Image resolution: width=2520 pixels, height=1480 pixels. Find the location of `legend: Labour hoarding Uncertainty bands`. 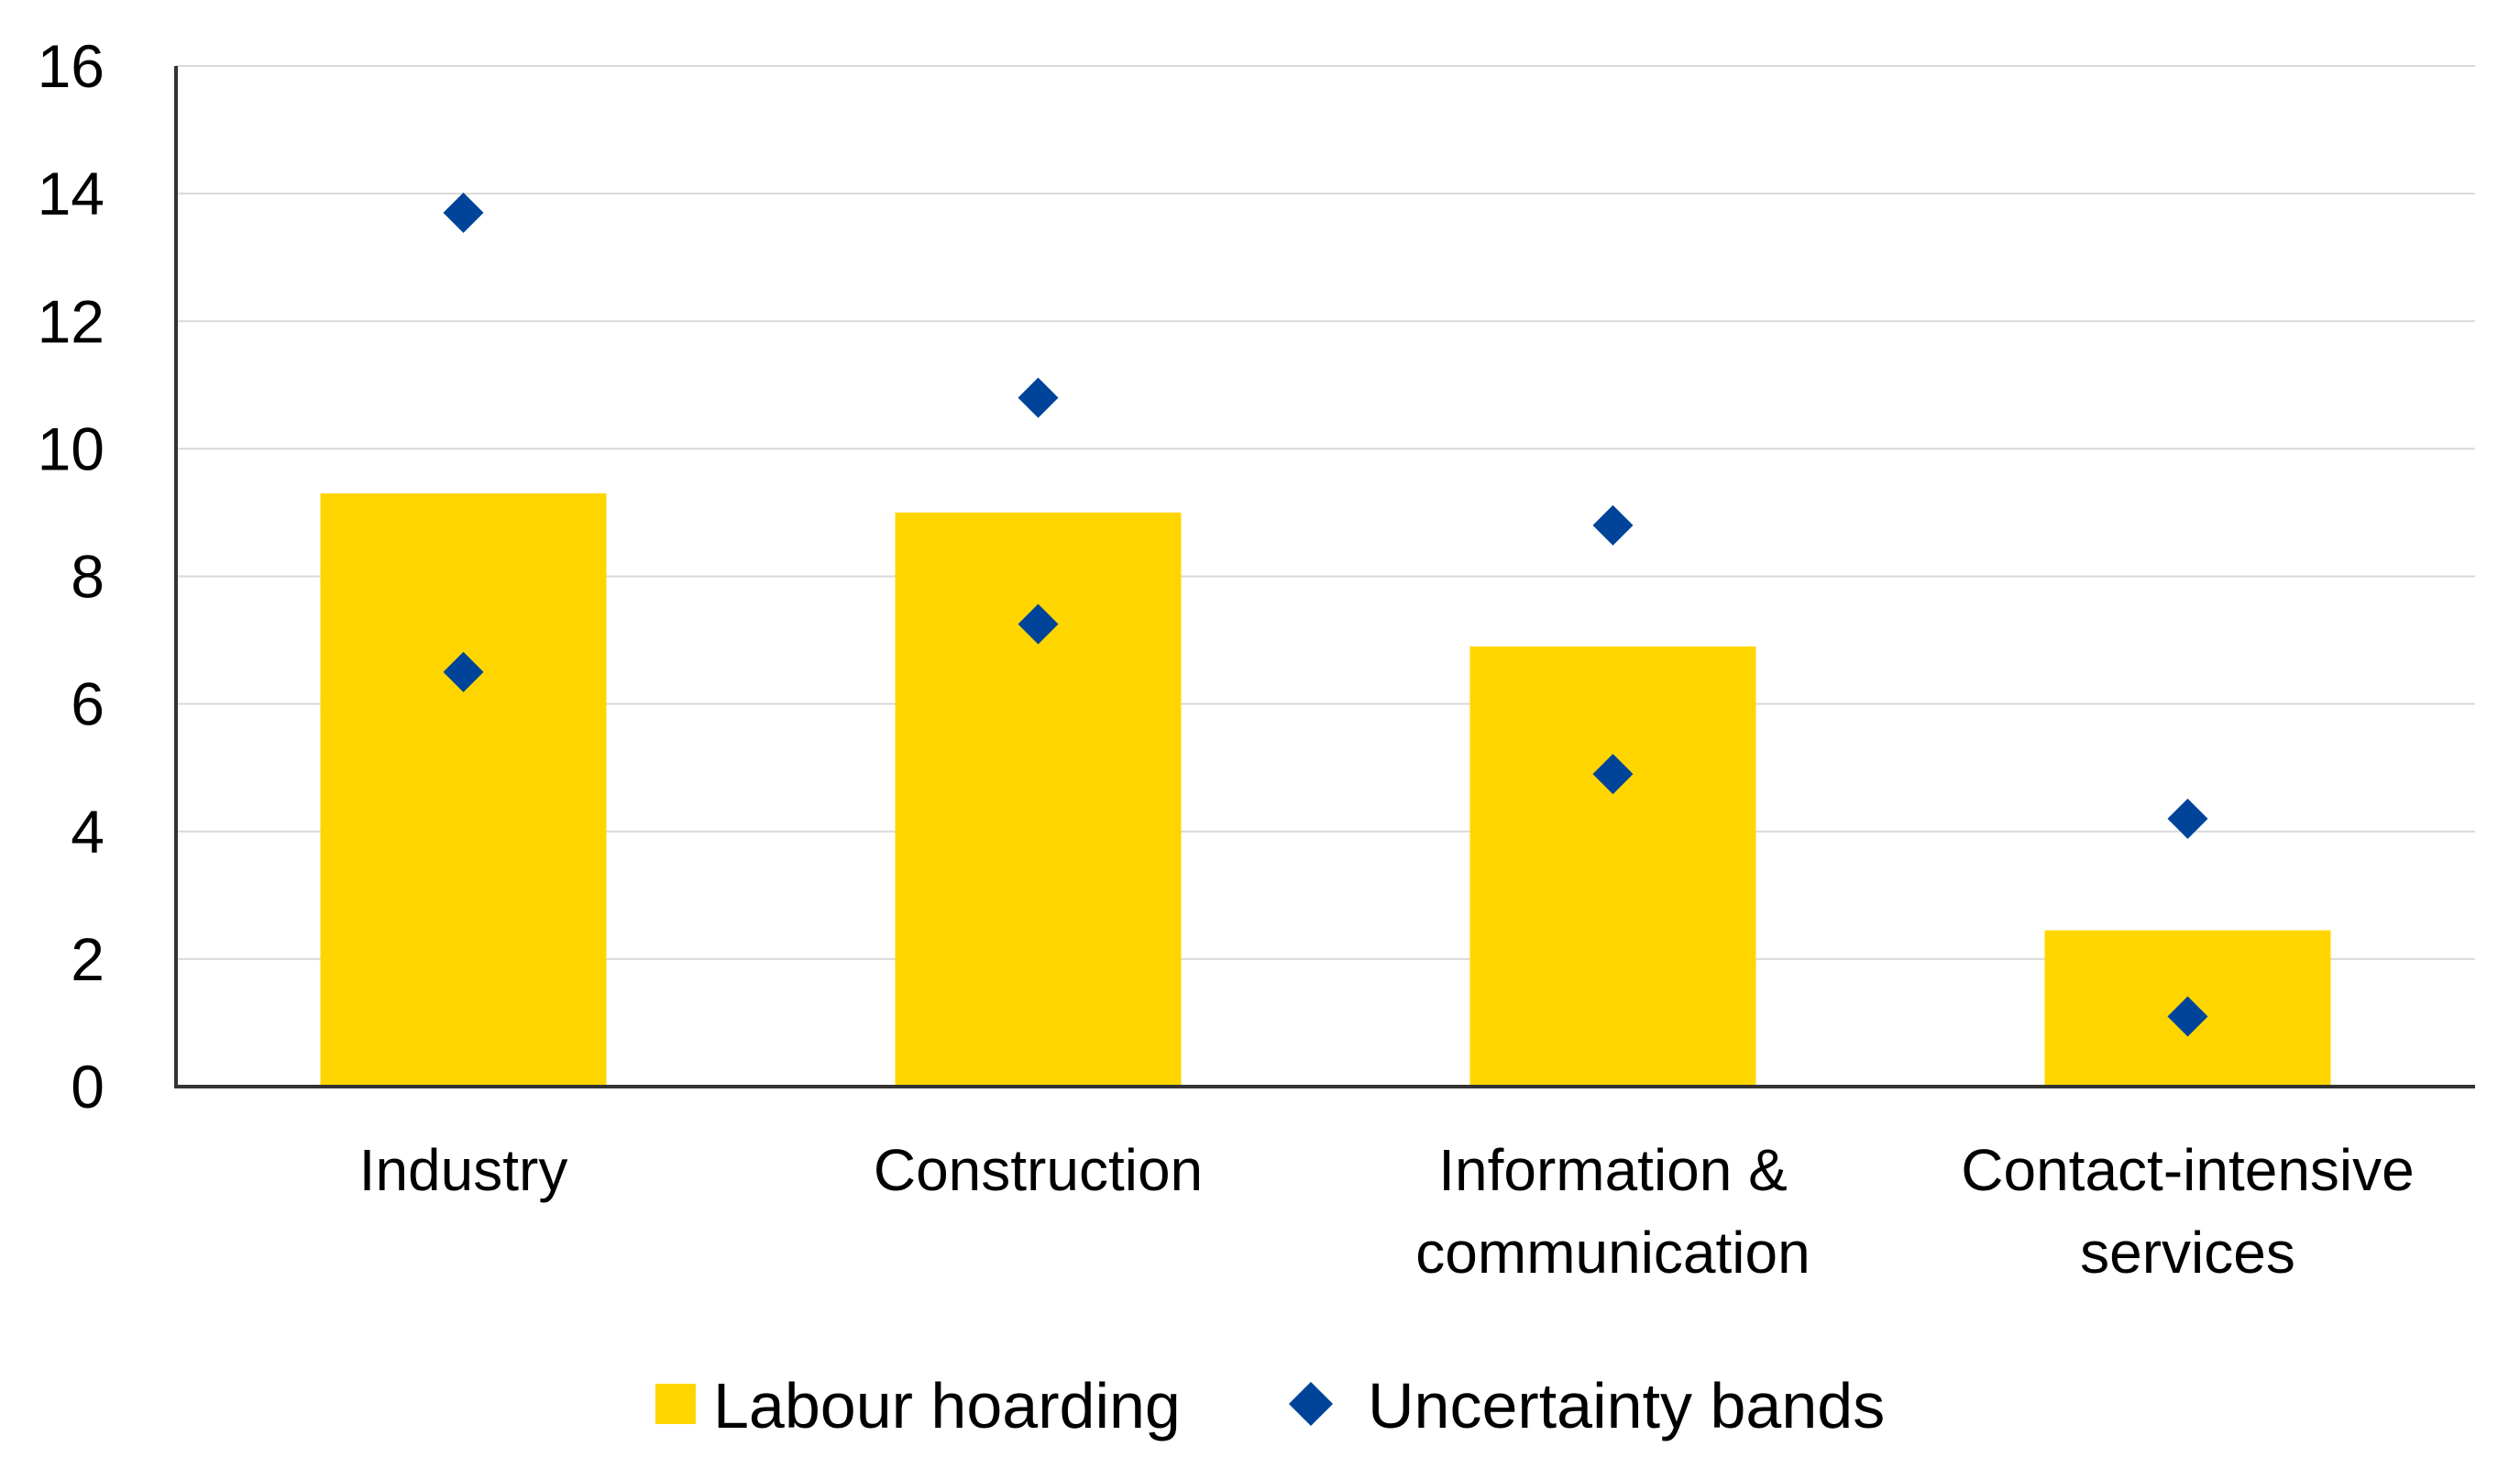

legend: Labour hoarding Uncertainty bands is located at coordinates (1270, 1406).